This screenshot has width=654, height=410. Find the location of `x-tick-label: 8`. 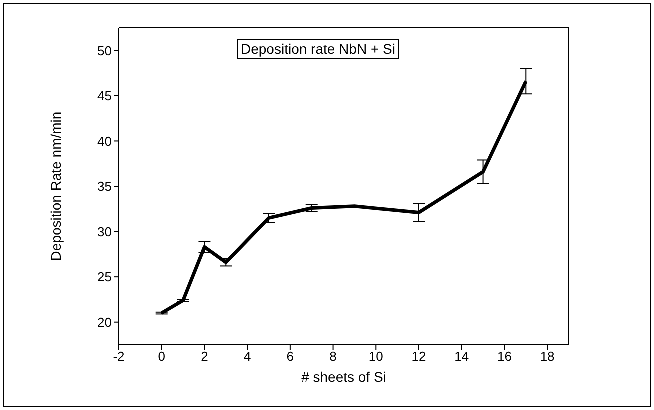

x-tick-label: 8 is located at coordinates (333, 356).